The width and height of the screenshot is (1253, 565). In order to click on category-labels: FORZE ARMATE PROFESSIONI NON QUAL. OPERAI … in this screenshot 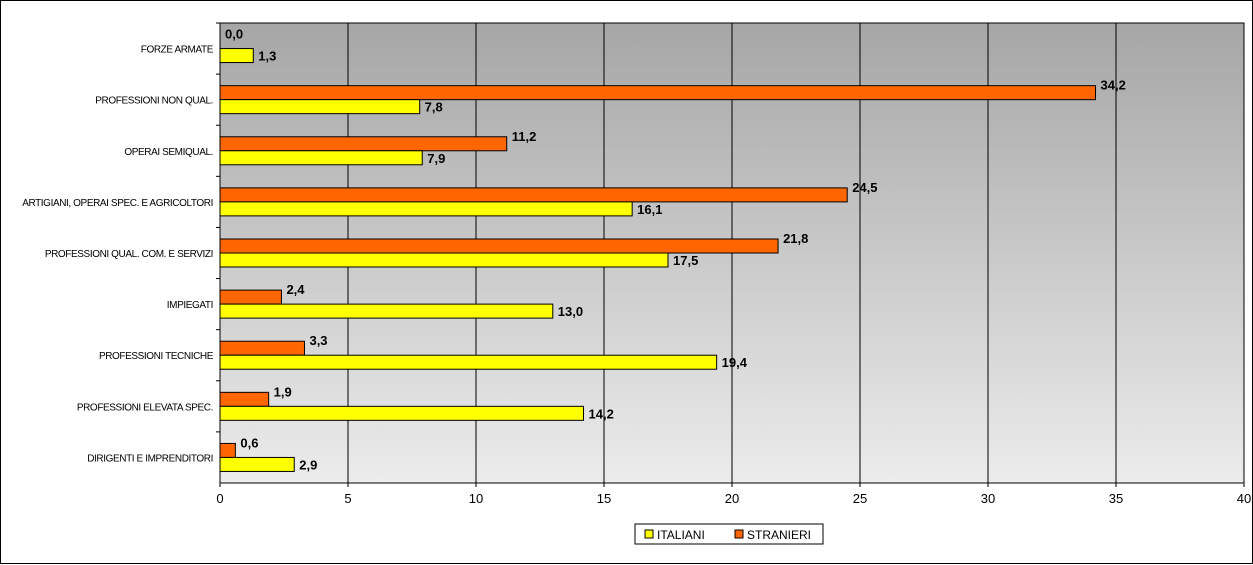, I will do `click(121, 252)`.